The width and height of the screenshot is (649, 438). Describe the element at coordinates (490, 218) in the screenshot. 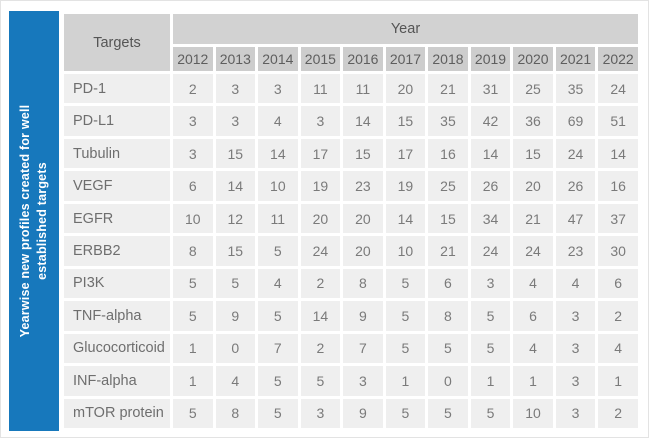

I see `value-cell: 34` at that location.